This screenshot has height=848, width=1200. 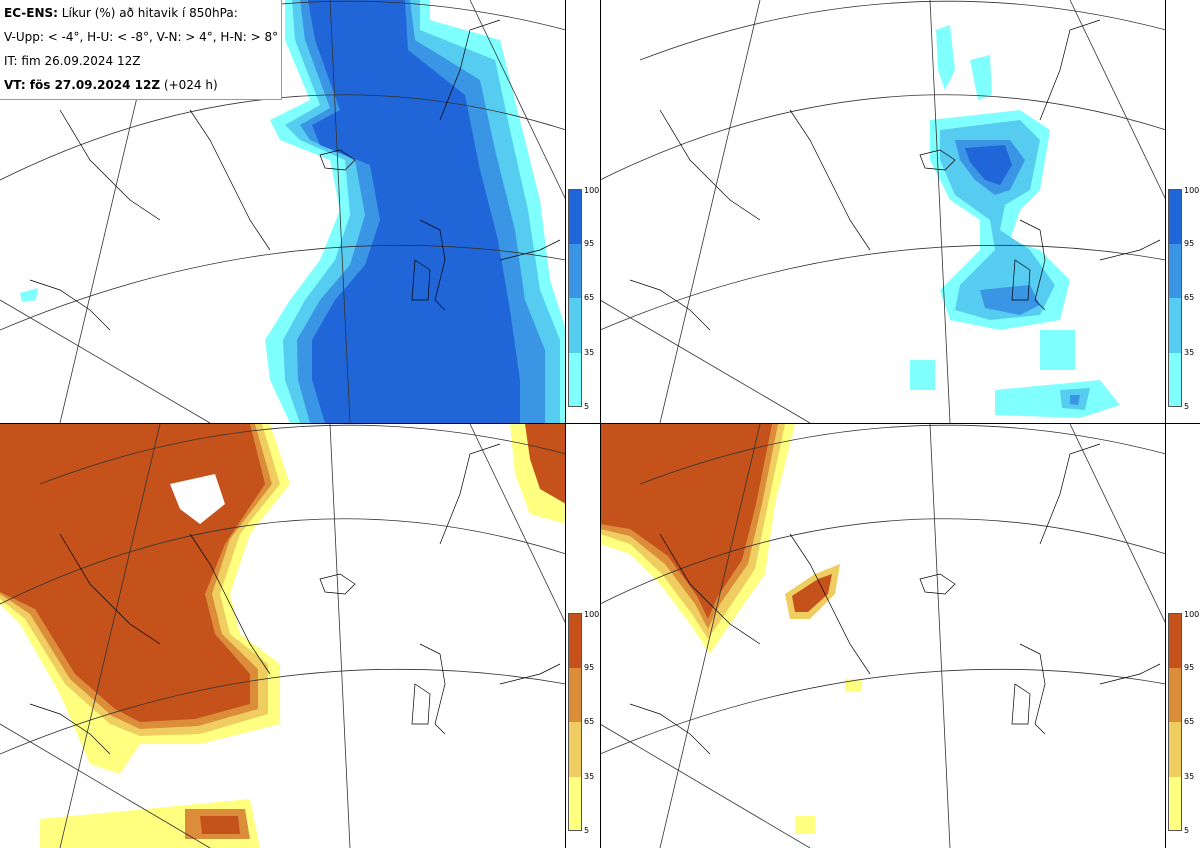 I want to click on legend-line-model: EC-ENS: Líkur (%) að hitavik í 850hPa:, so click(x=140, y=16).